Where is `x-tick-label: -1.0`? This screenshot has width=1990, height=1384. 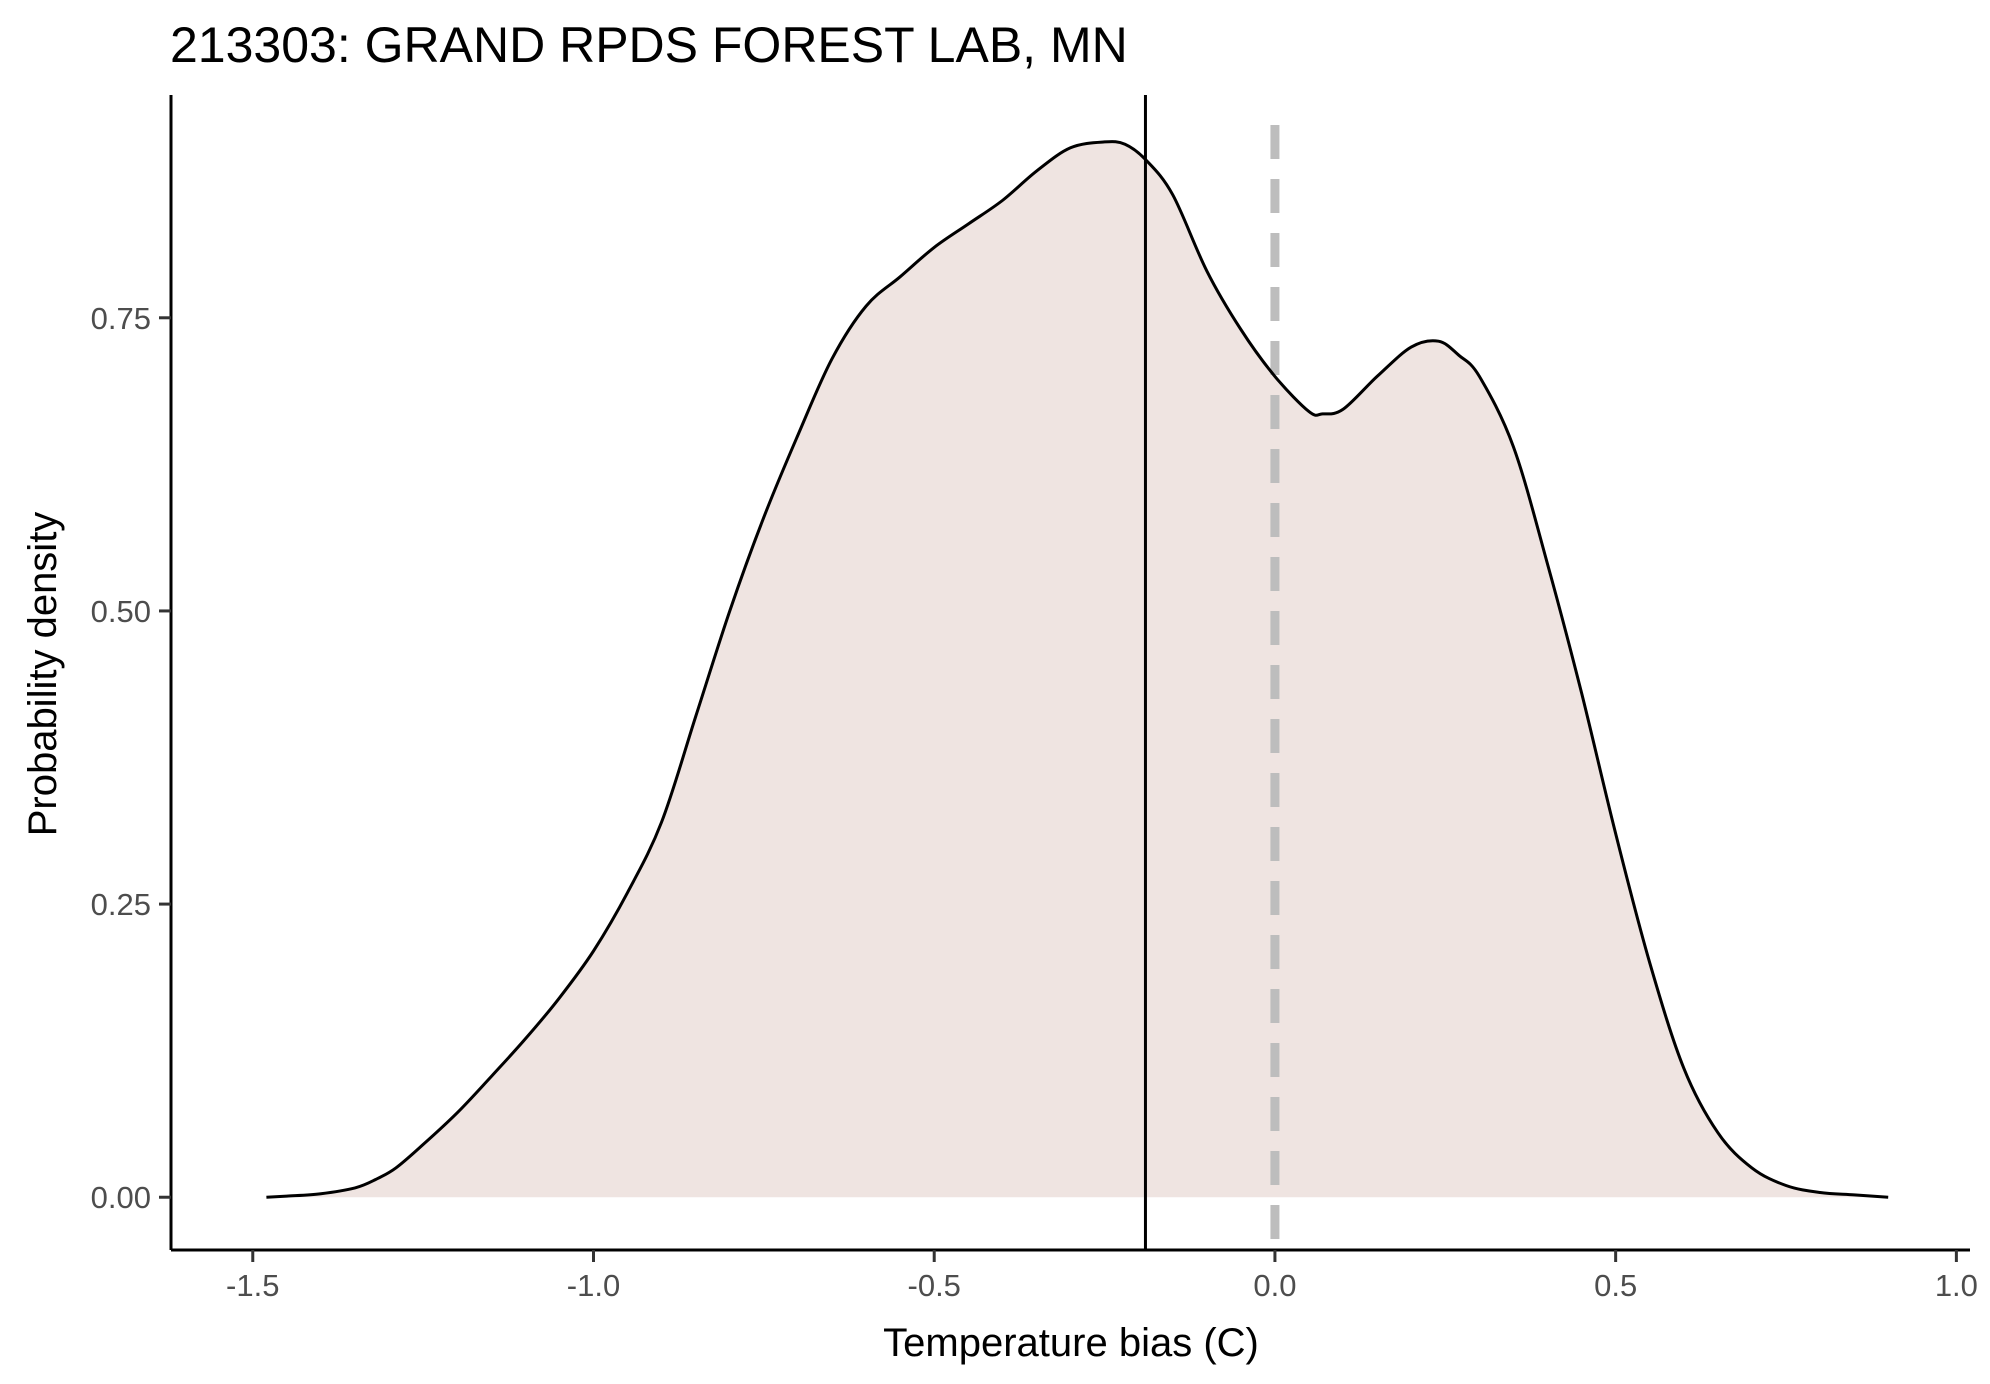 x-tick-label: -1.0 is located at coordinates (593, 1285).